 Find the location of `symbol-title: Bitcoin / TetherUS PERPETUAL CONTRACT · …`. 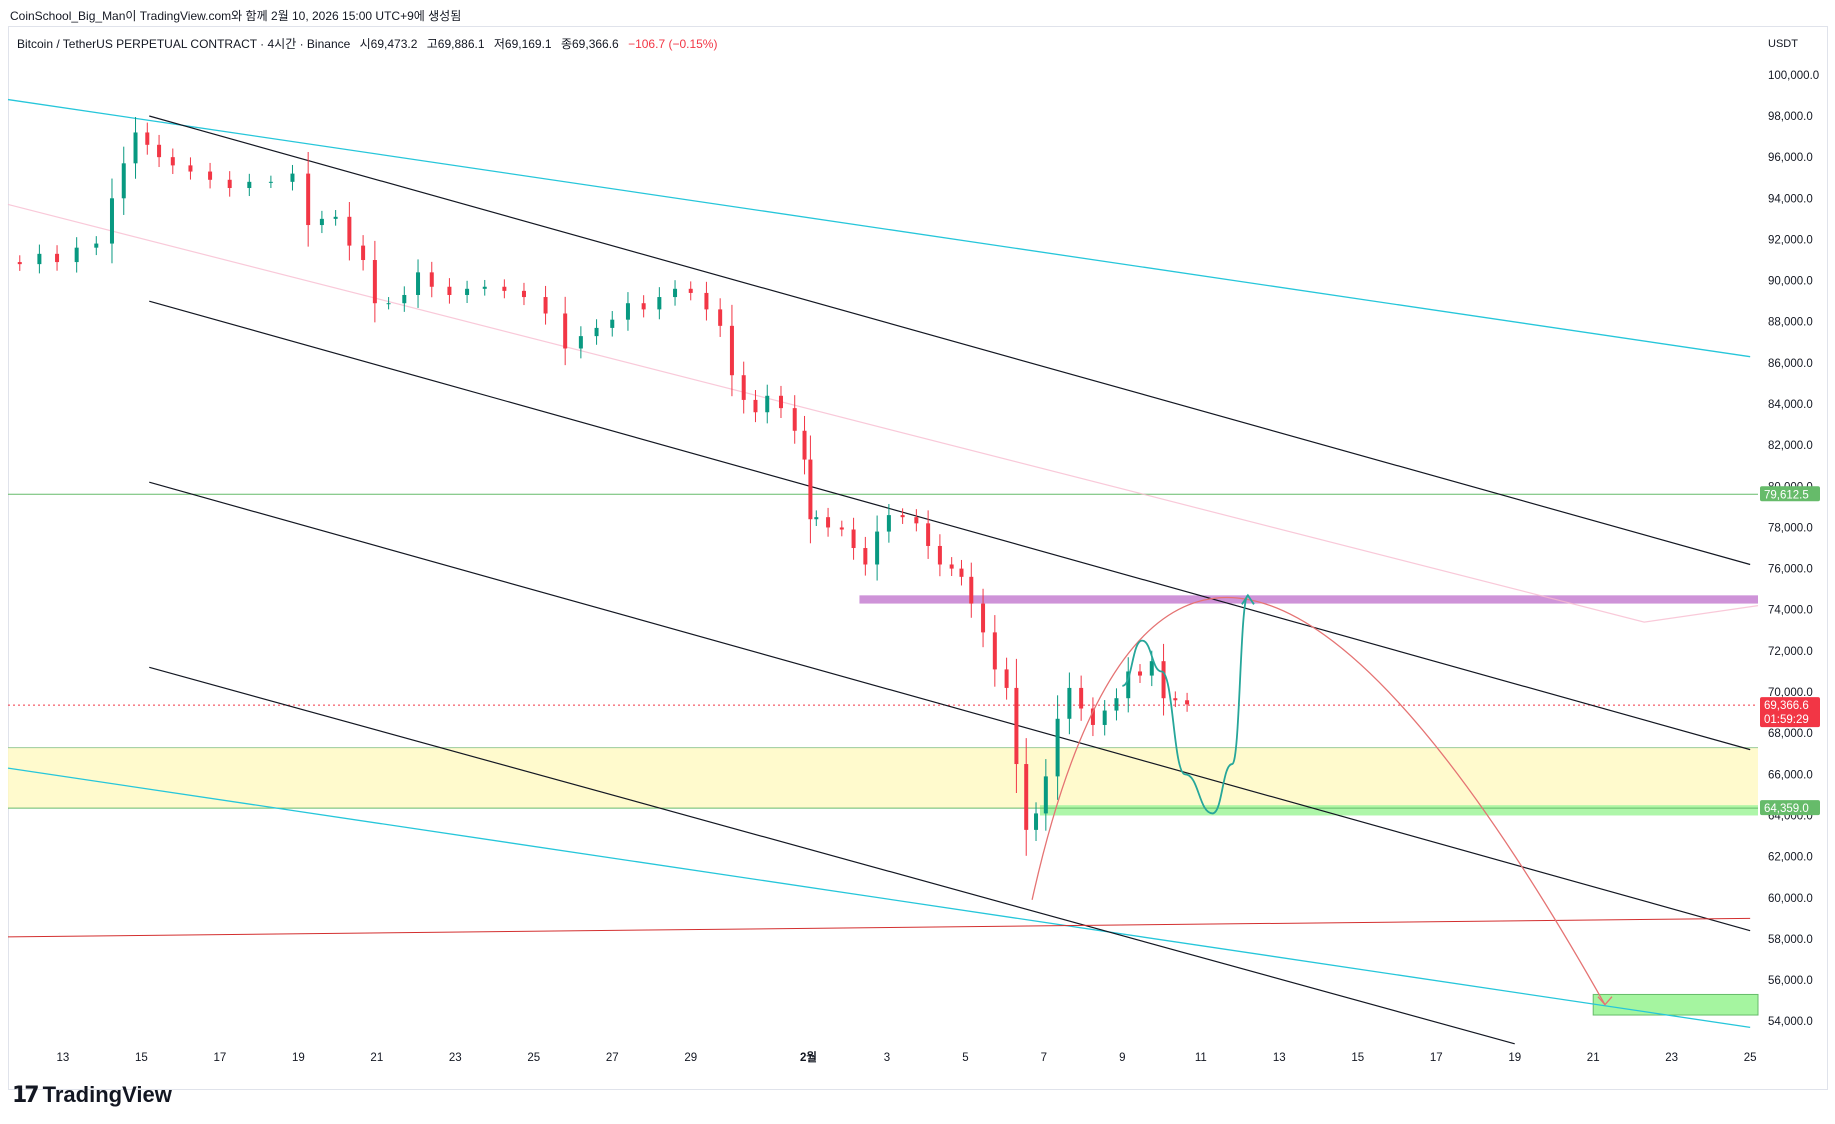

symbol-title: Bitcoin / TetherUS PERPETUAL CONTRACT · … is located at coordinates (184, 44).